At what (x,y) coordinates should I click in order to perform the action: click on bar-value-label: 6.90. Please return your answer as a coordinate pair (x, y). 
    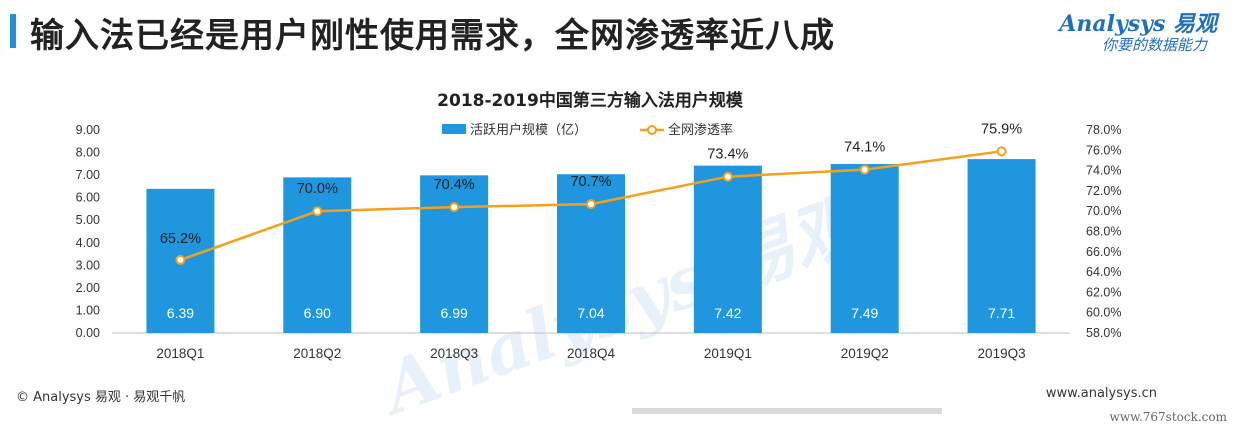
    Looking at the image, I should click on (317, 313).